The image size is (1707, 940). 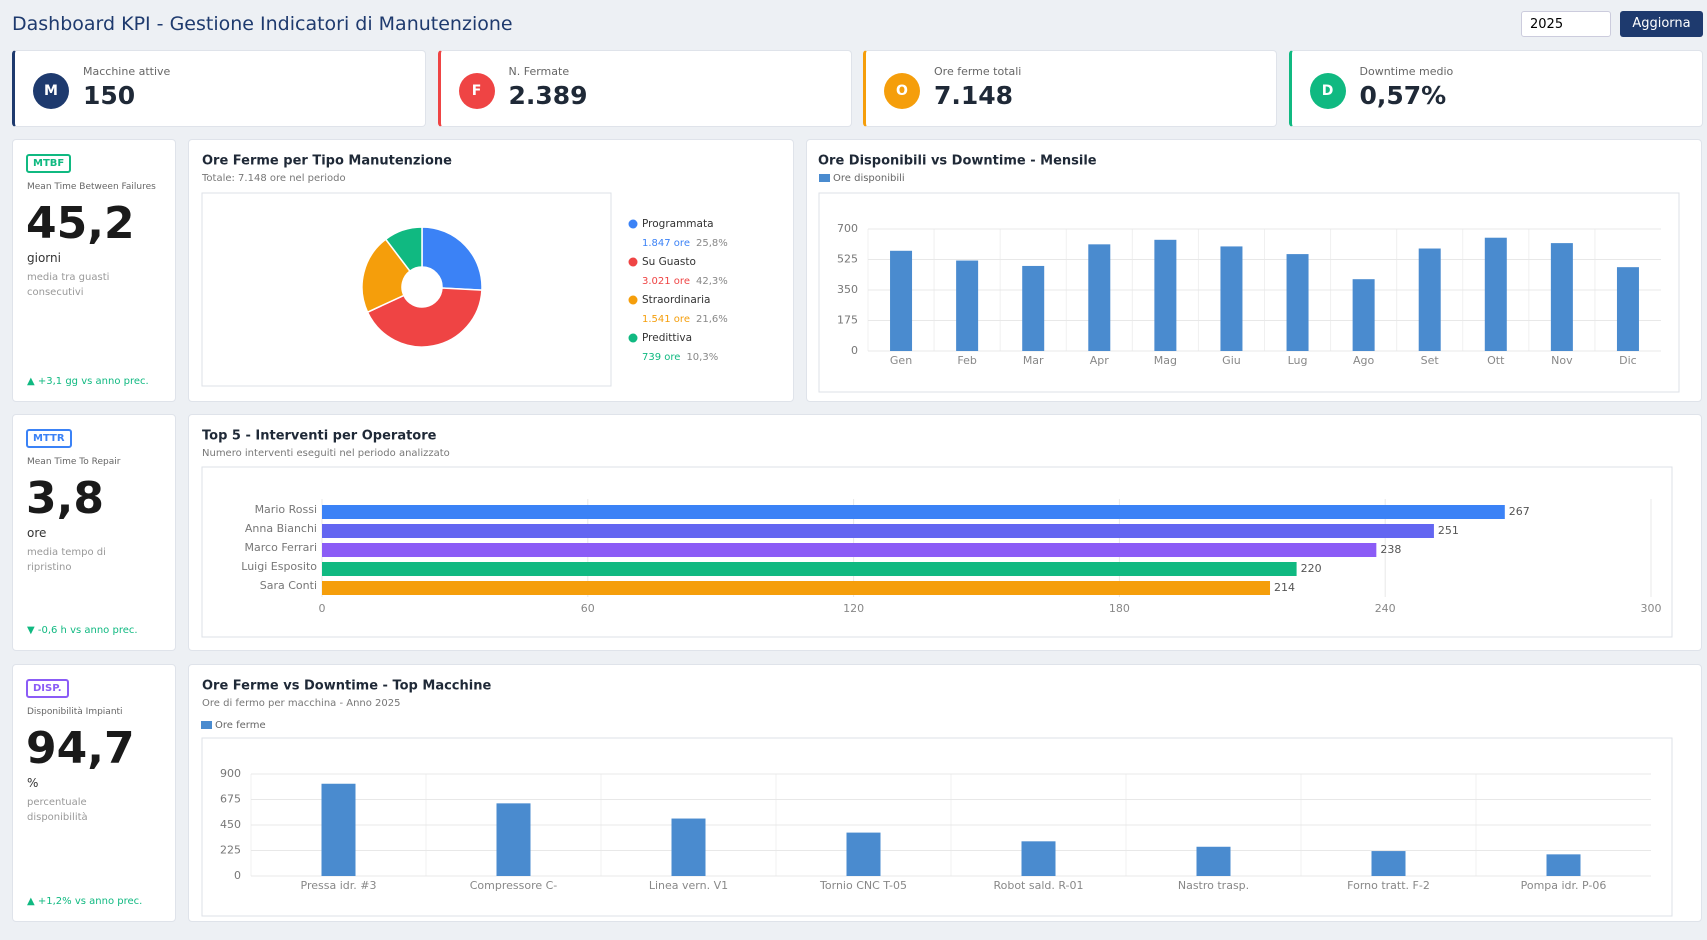 I want to click on kpi-value: 0,57%, so click(x=1403, y=95).